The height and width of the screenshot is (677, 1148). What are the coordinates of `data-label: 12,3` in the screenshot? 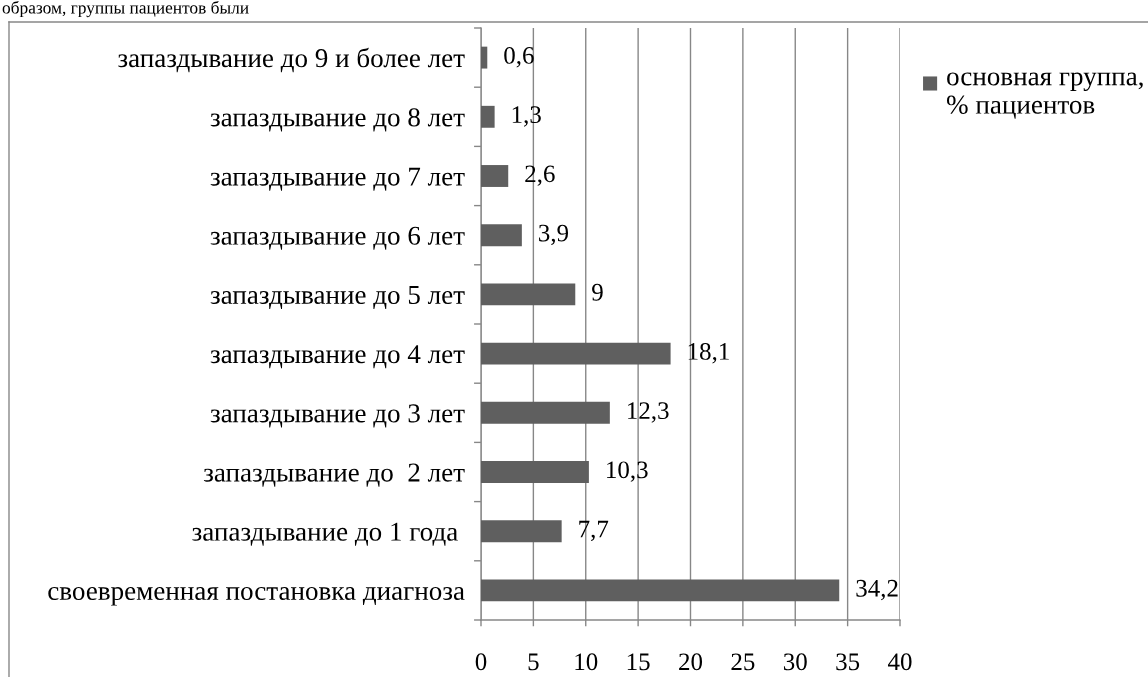 It's located at (648, 412).